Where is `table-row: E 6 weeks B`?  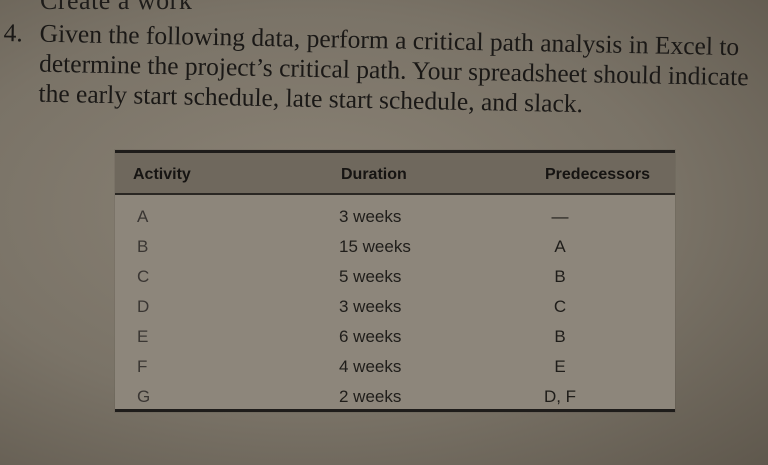 table-row: E 6 weeks B is located at coordinates (395, 342).